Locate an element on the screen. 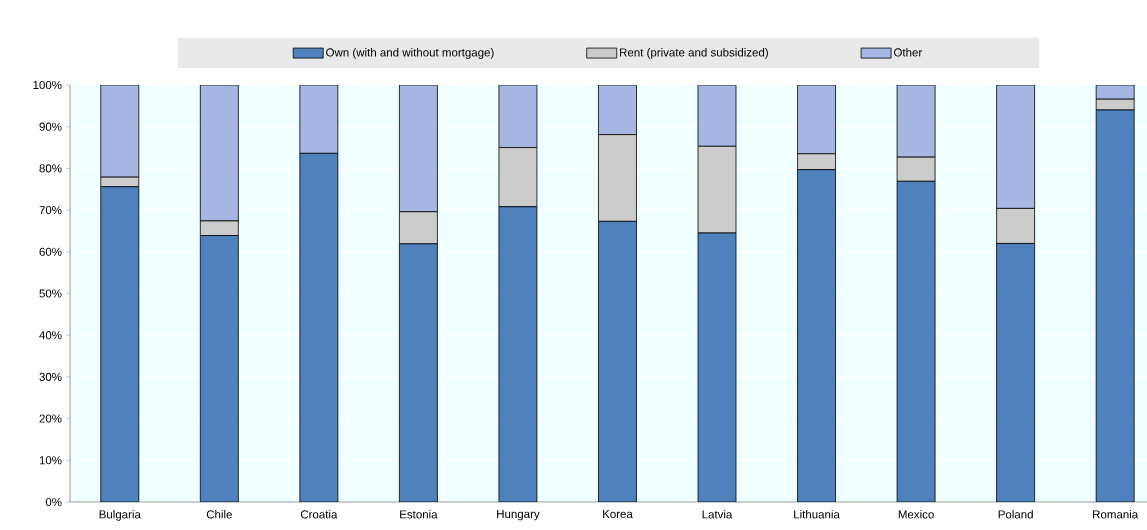 The image size is (1147, 530). x-tick-label: Poland is located at coordinates (1015, 514).